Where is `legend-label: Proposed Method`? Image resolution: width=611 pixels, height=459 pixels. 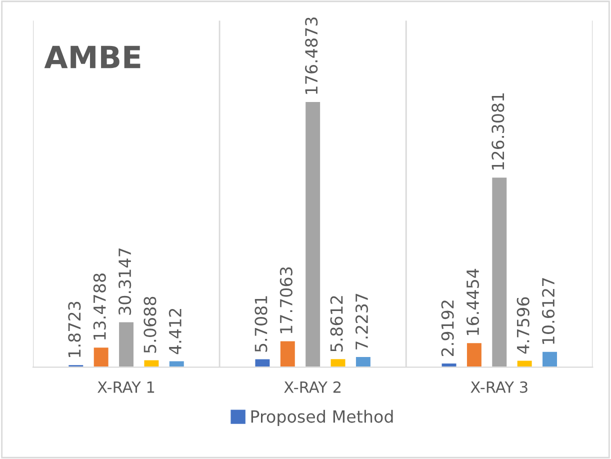 legend-label: Proposed Method is located at coordinates (322, 418).